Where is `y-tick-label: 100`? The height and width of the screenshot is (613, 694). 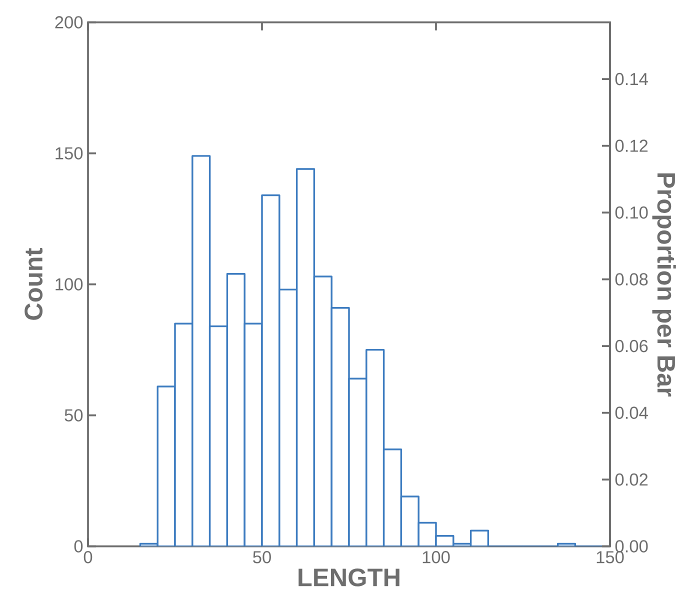
y-tick-label: 100 is located at coordinates (69, 284).